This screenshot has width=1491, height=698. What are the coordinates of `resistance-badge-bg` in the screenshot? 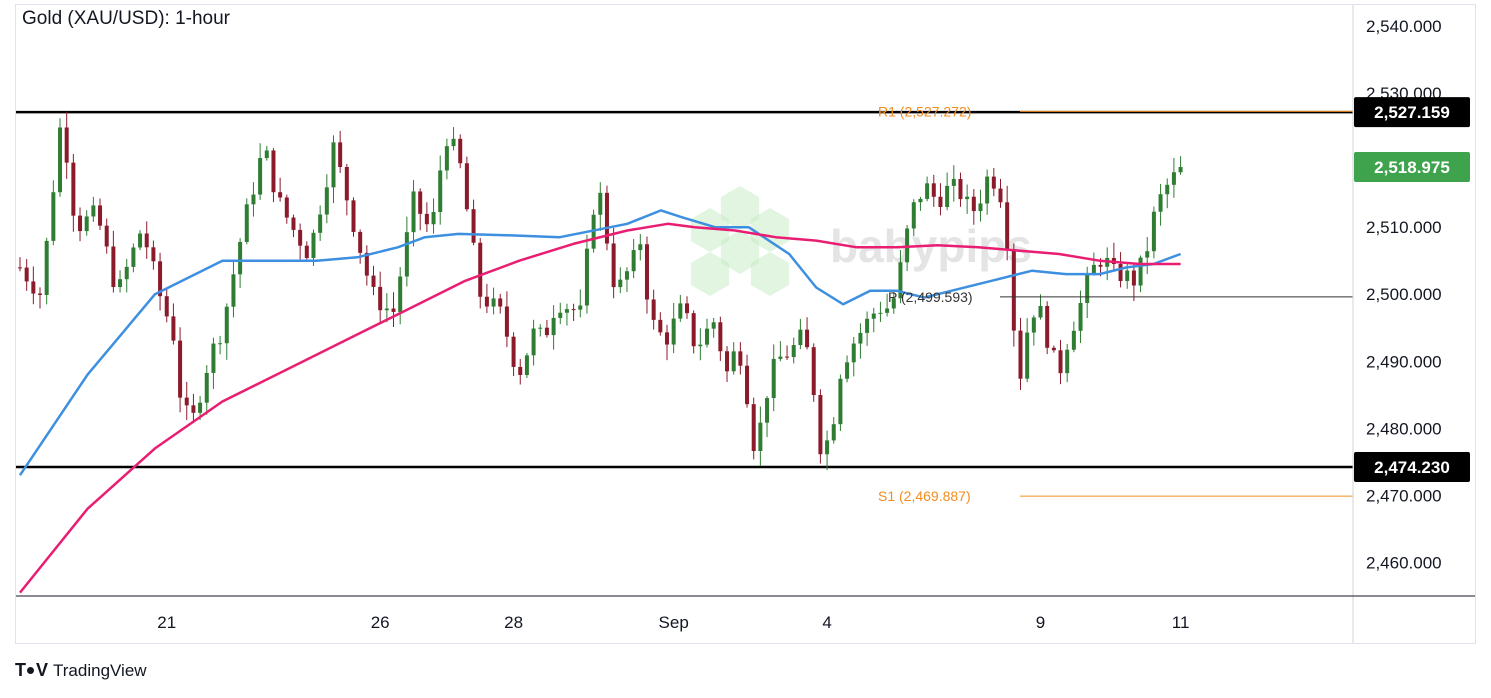 It's located at (1412, 112).